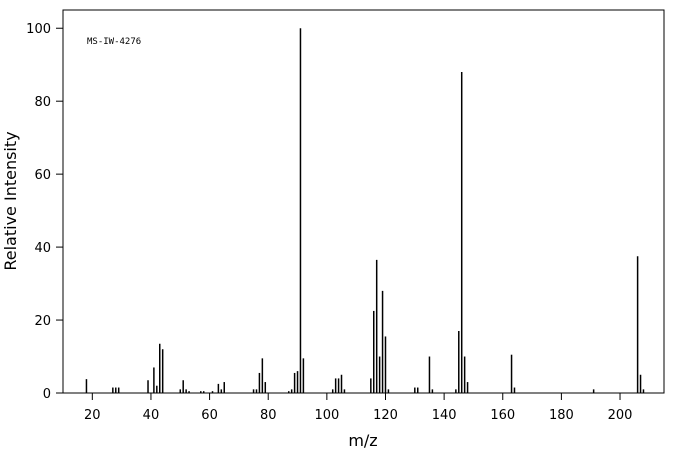 Image resolution: width=676 pixels, height=459 pixels. What do you see at coordinates (268, 415) in the screenshot?
I see `x-tick-label: 80` at bounding box center [268, 415].